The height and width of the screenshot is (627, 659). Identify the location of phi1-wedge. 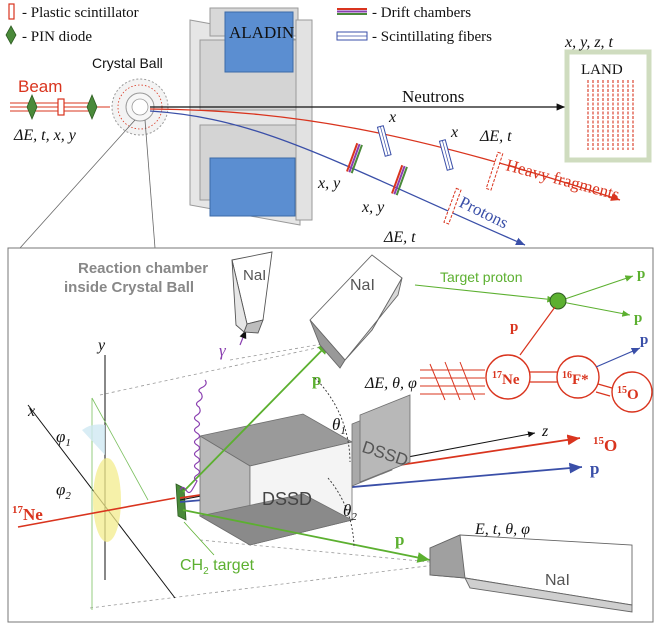
(93, 439).